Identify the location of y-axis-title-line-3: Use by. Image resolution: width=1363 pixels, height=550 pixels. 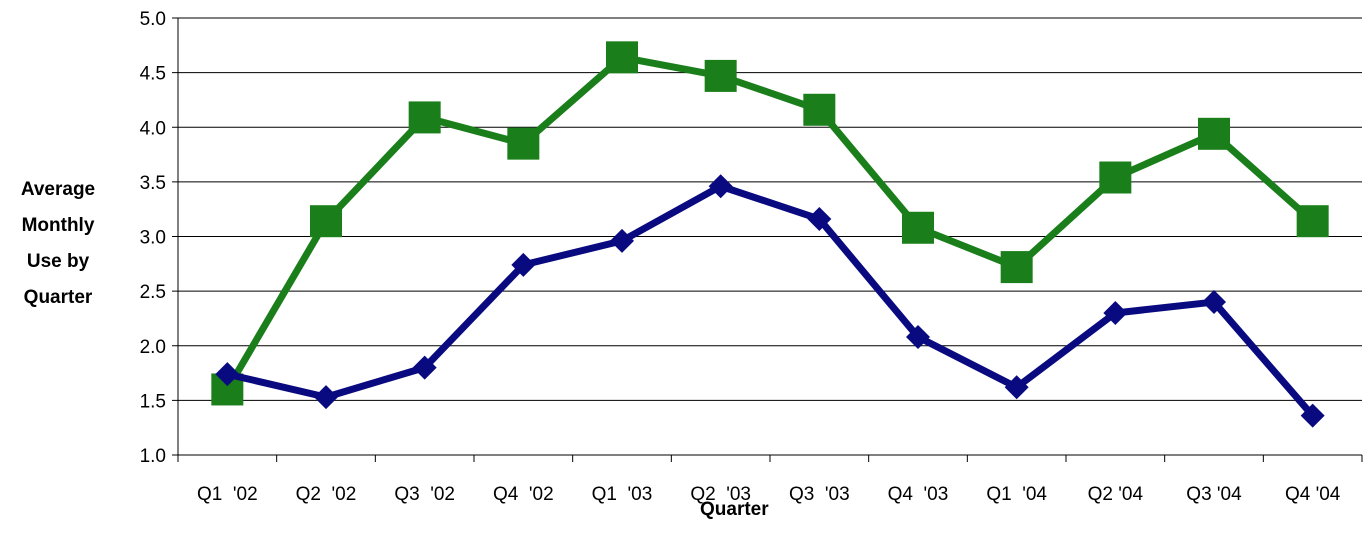
(58, 261).